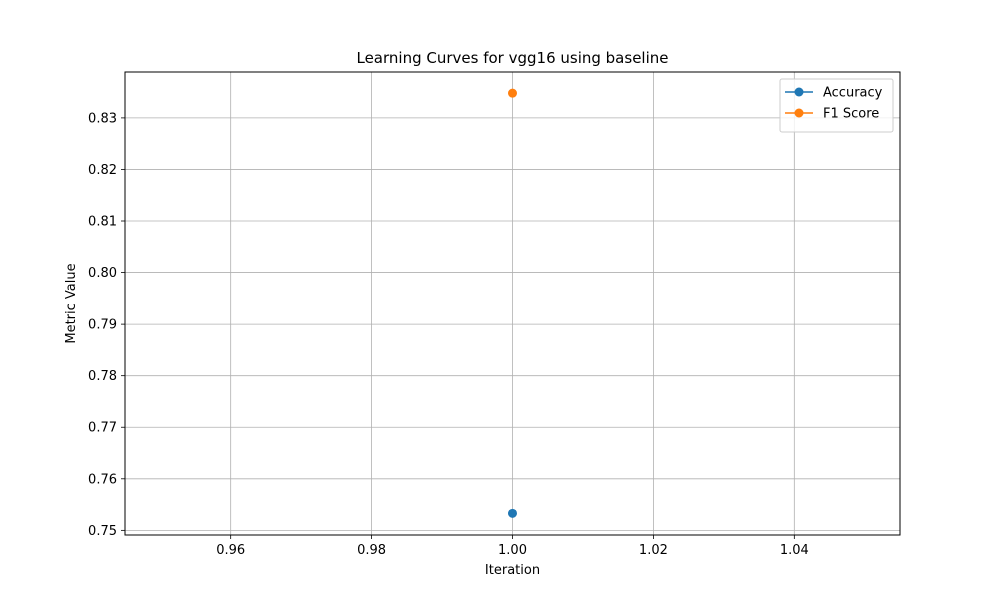 The width and height of the screenshot is (1000, 600). I want to click on x-tick-label: 0.96, so click(230, 550).